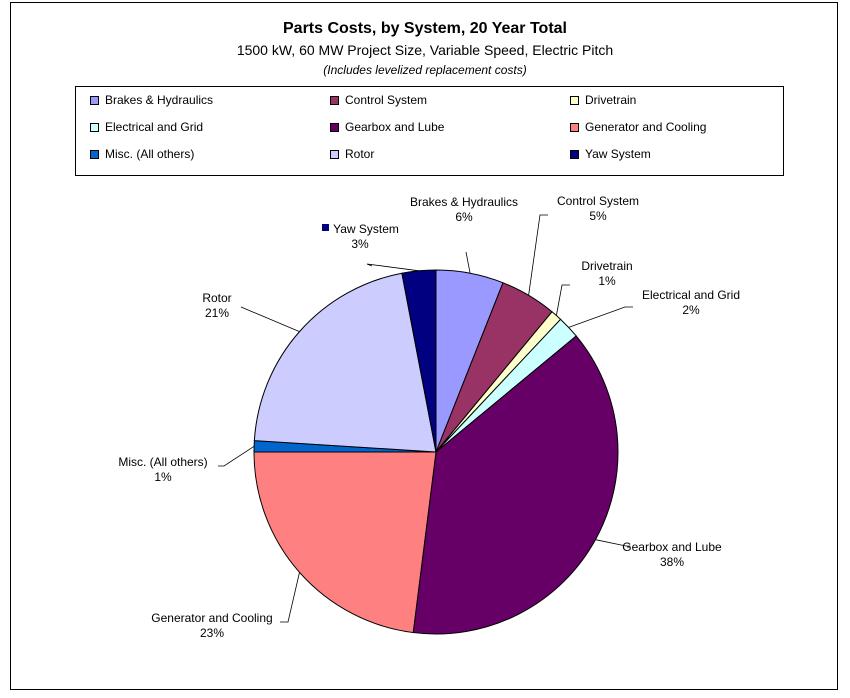 The width and height of the screenshot is (850, 698). What do you see at coordinates (345, 542) in the screenshot?
I see `pie-slice-generator-and-cooling` at bounding box center [345, 542].